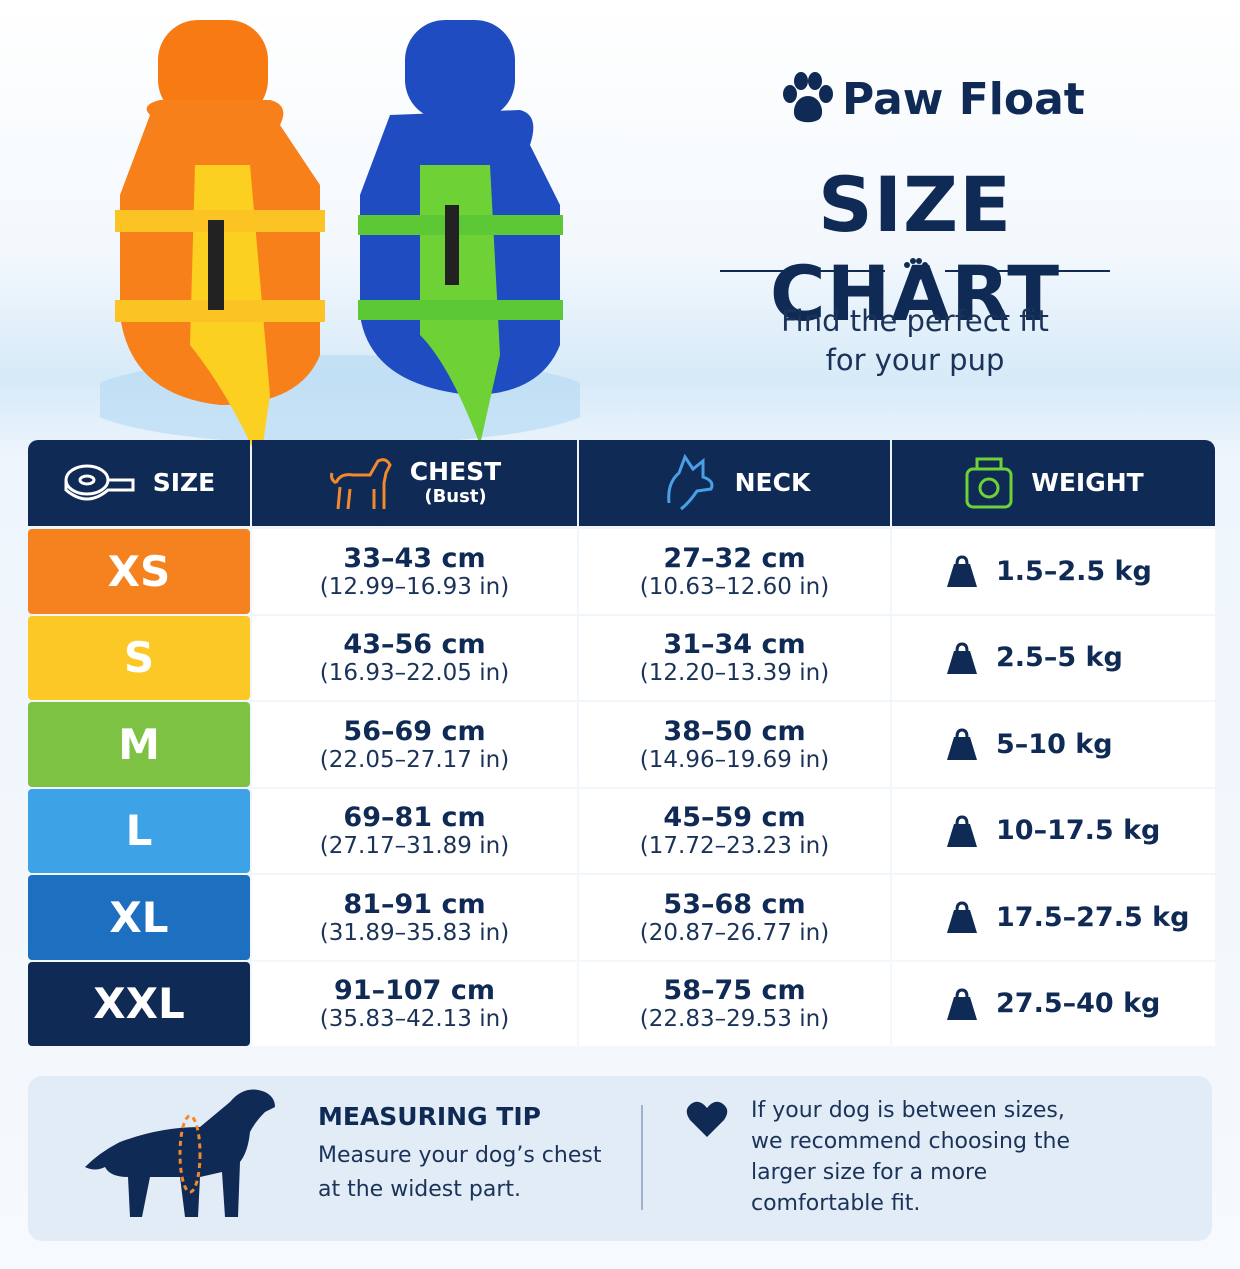 This screenshot has height=1269, width=1240. Describe the element at coordinates (139, 1003) in the screenshot. I see `size-cell: XXL` at that location.